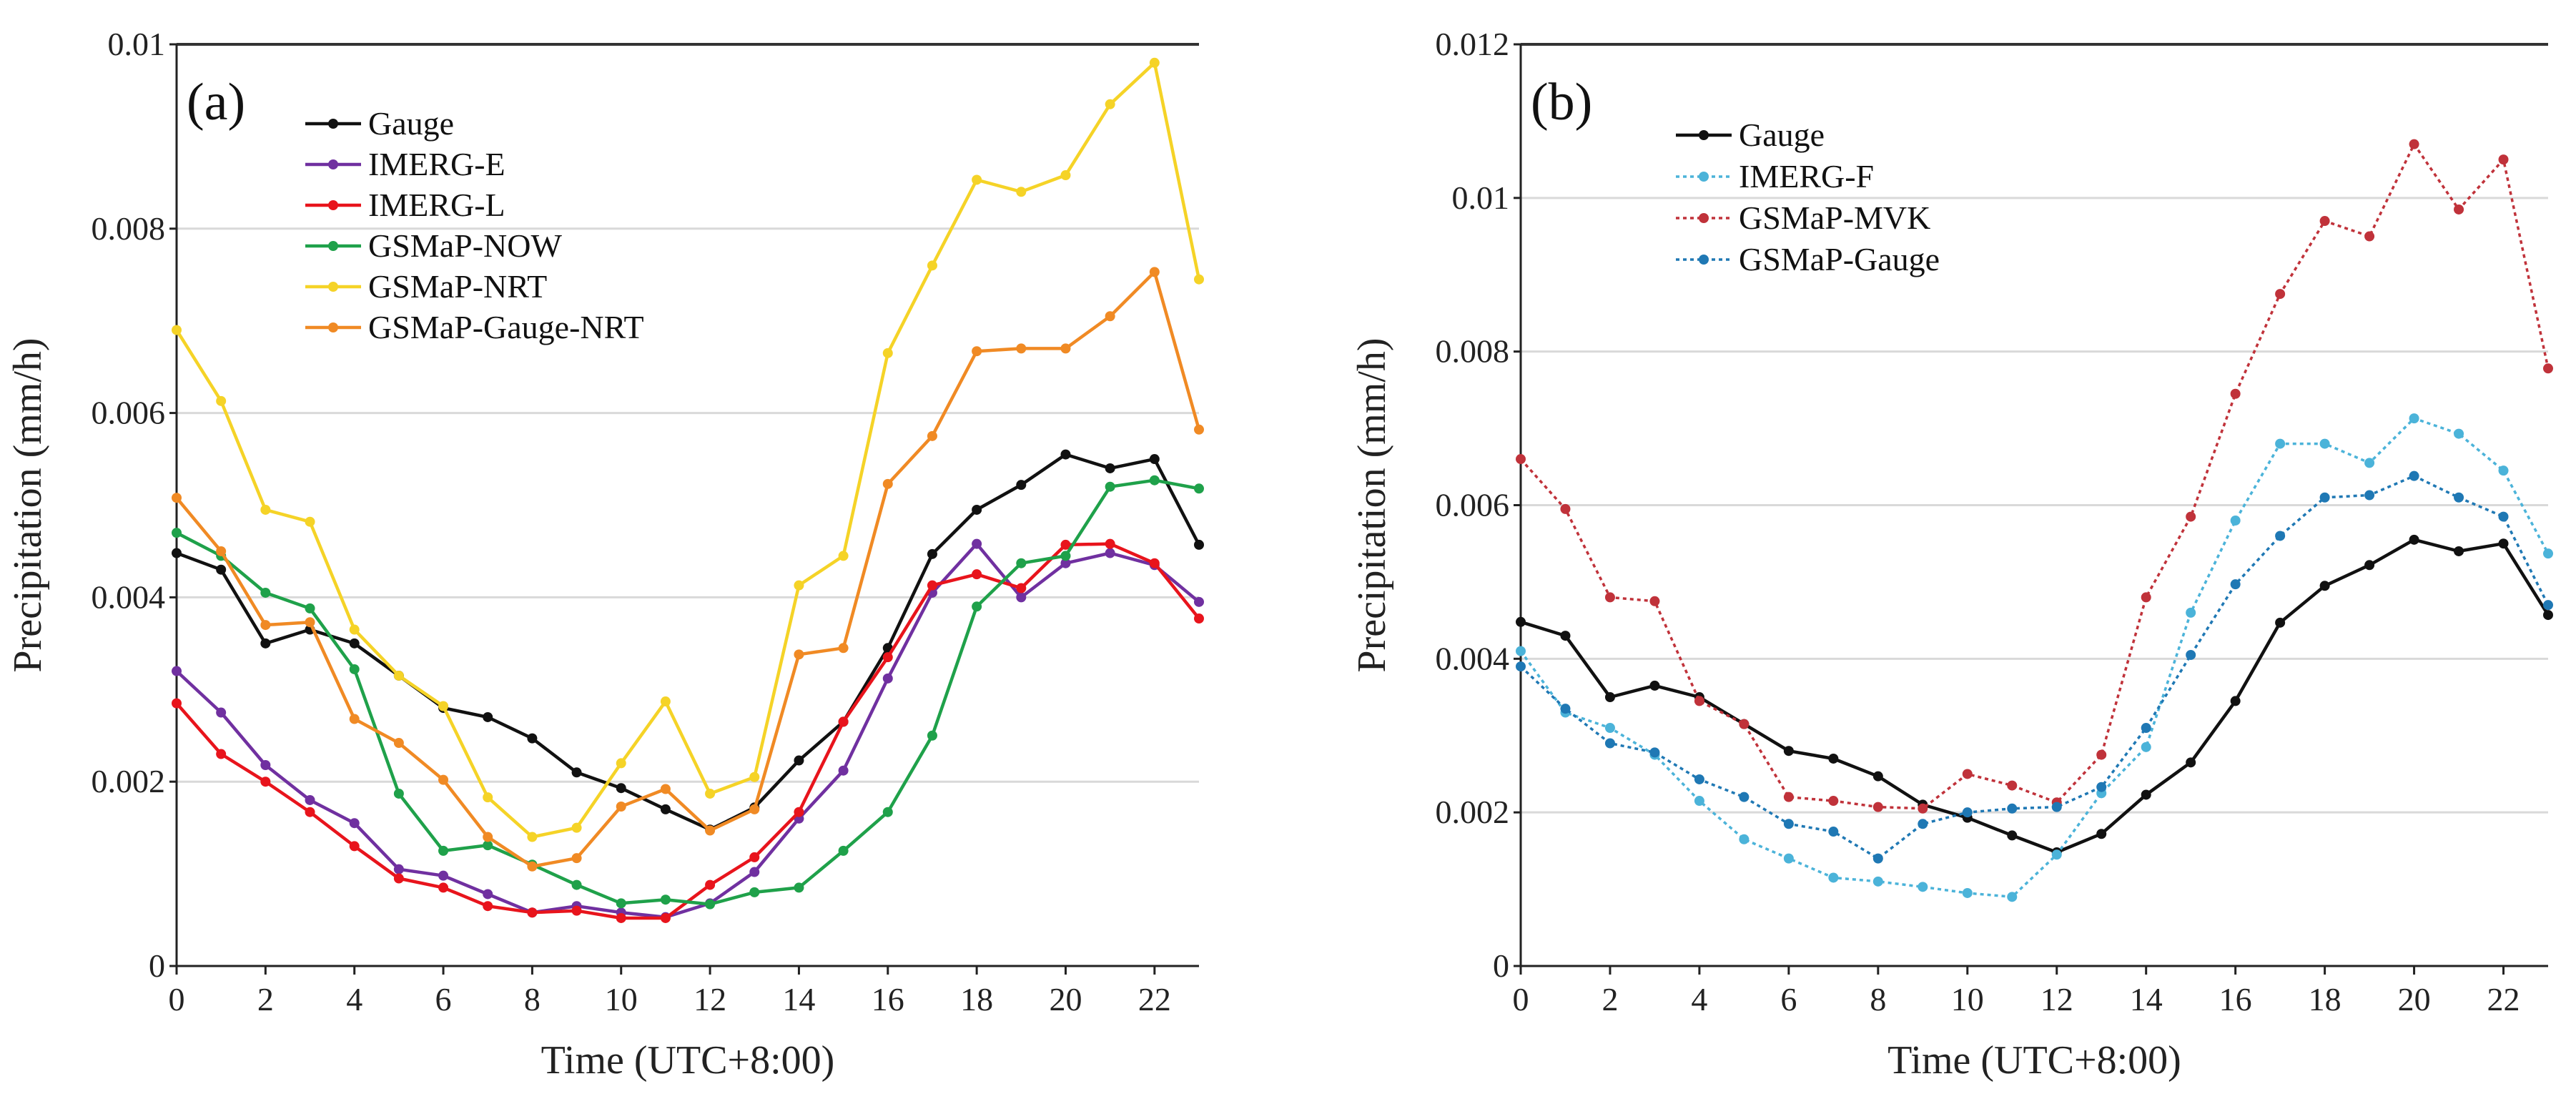  Describe the element at coordinates (1372, 505) in the screenshot. I see `y-axis-label: Precipitation (mm/h)` at that location.